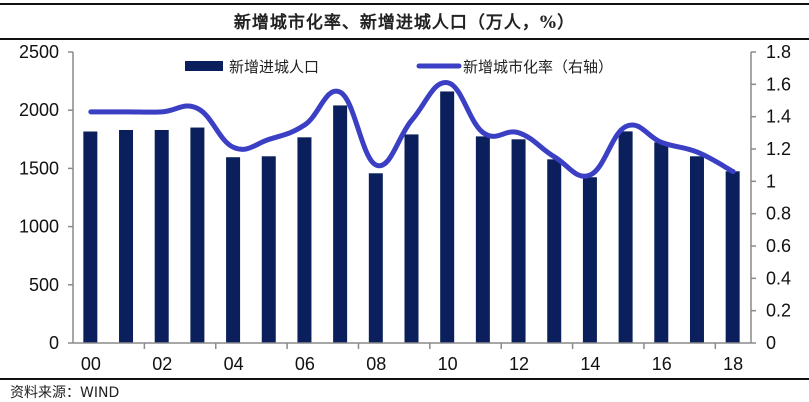 Image resolution: width=809 pixels, height=402 pixels. I want to click on right-tick-label: 0.8, so click(778, 214).